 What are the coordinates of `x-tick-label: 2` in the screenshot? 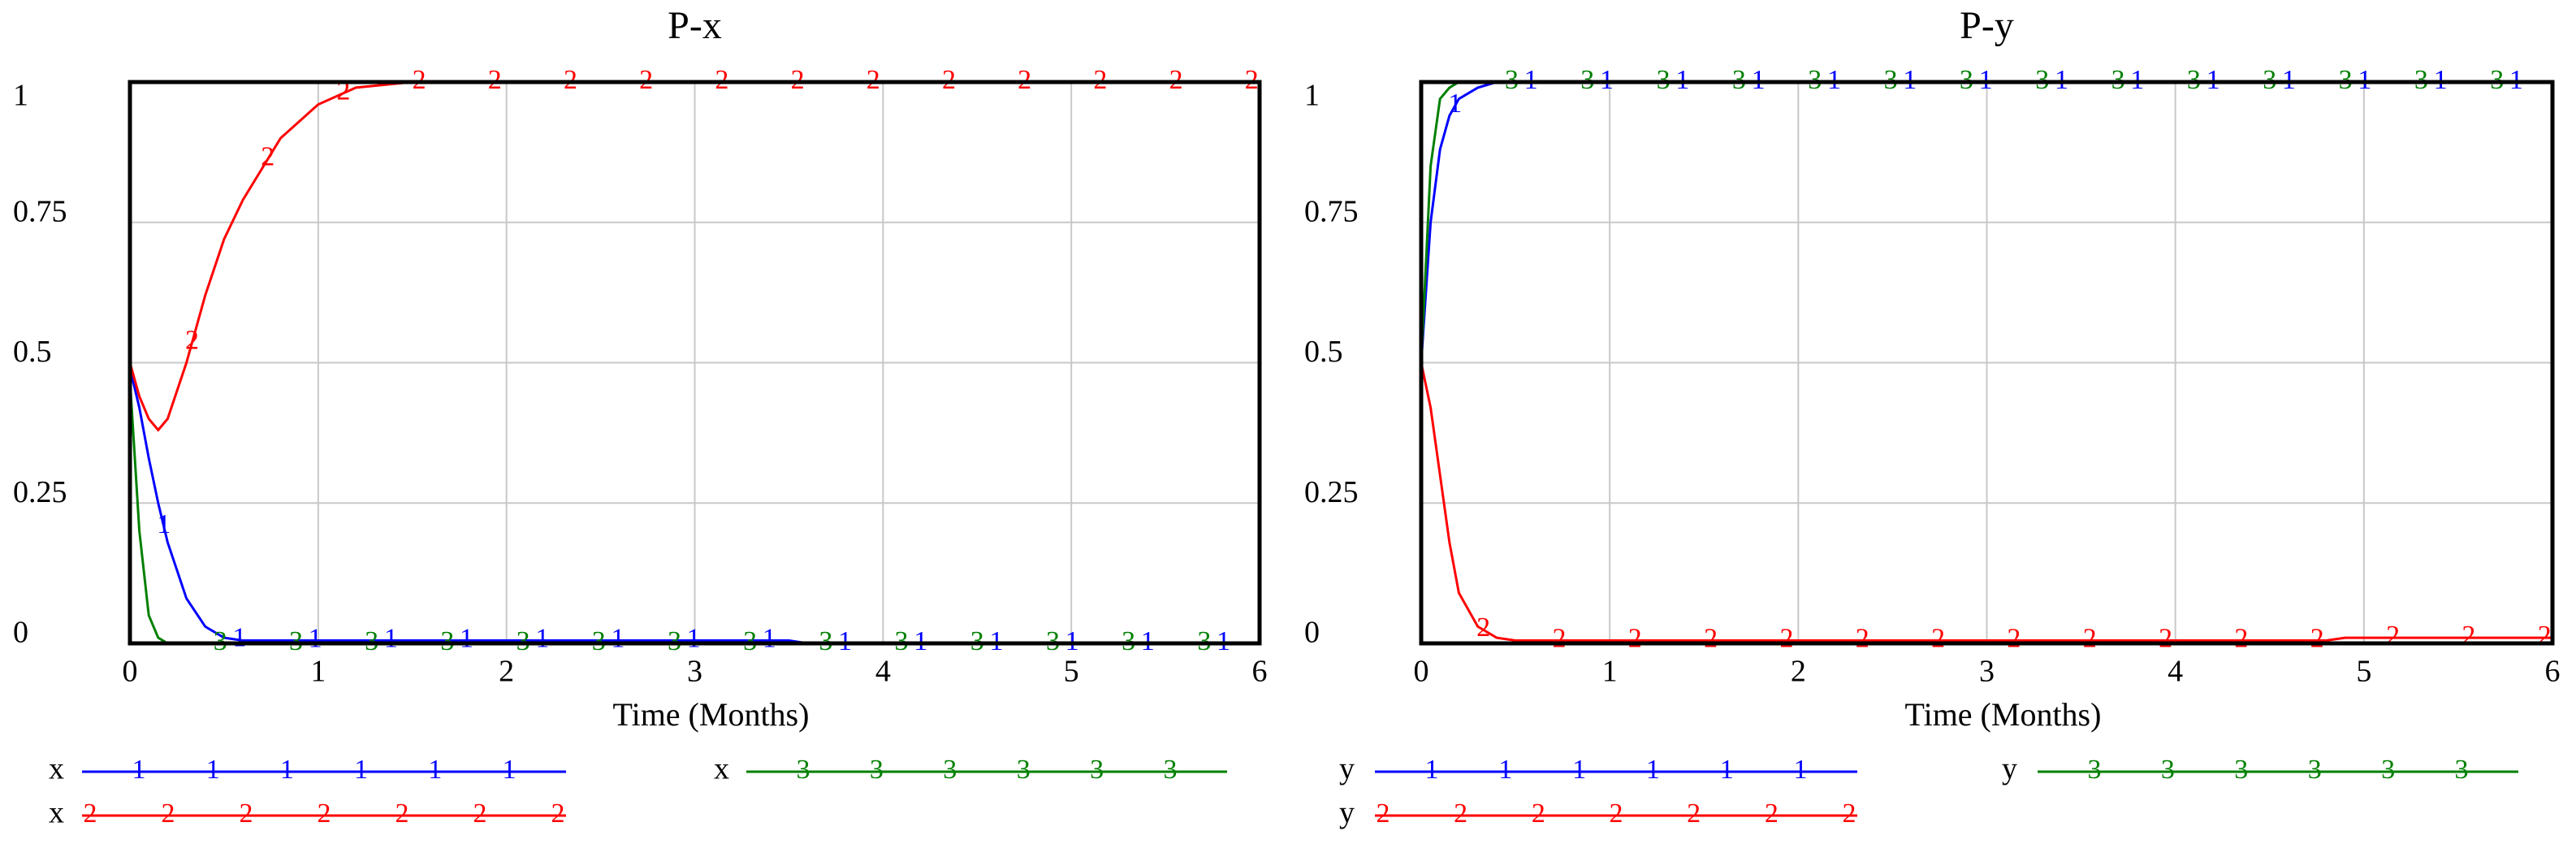 It's located at (507, 672).